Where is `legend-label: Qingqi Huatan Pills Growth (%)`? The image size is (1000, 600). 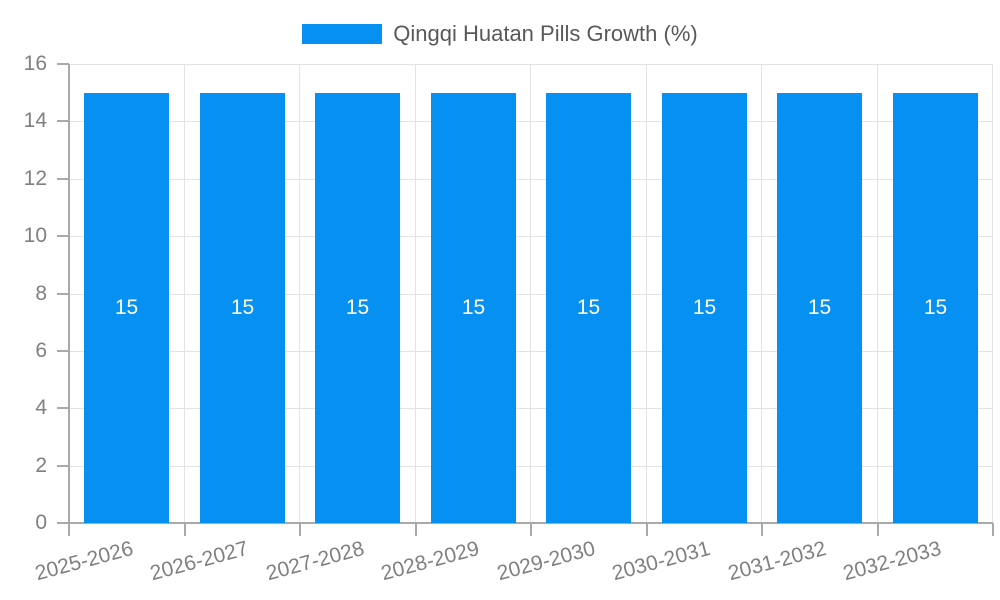
legend-label: Qingqi Huatan Pills Growth (%) is located at coordinates (545, 33).